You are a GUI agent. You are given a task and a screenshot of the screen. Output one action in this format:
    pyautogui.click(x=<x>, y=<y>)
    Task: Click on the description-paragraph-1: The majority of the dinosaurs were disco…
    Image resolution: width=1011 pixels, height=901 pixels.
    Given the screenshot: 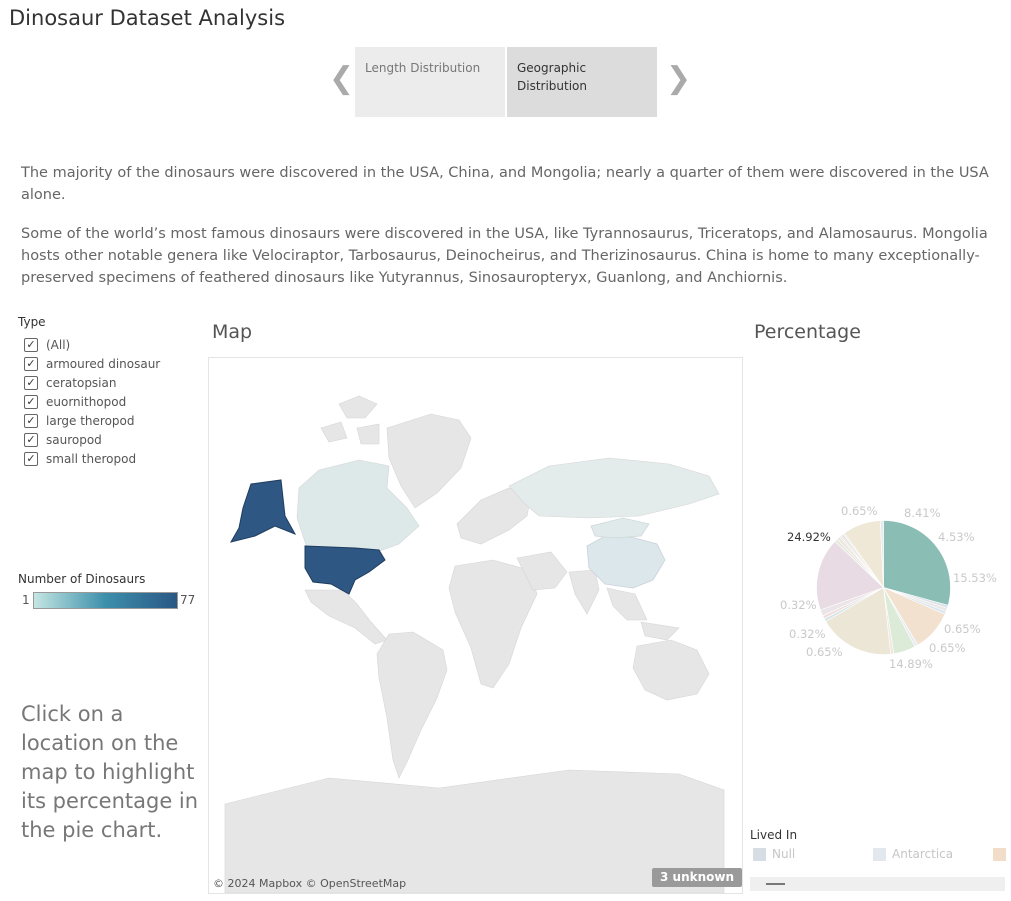 What is the action you would take?
    pyautogui.click(x=505, y=184)
    